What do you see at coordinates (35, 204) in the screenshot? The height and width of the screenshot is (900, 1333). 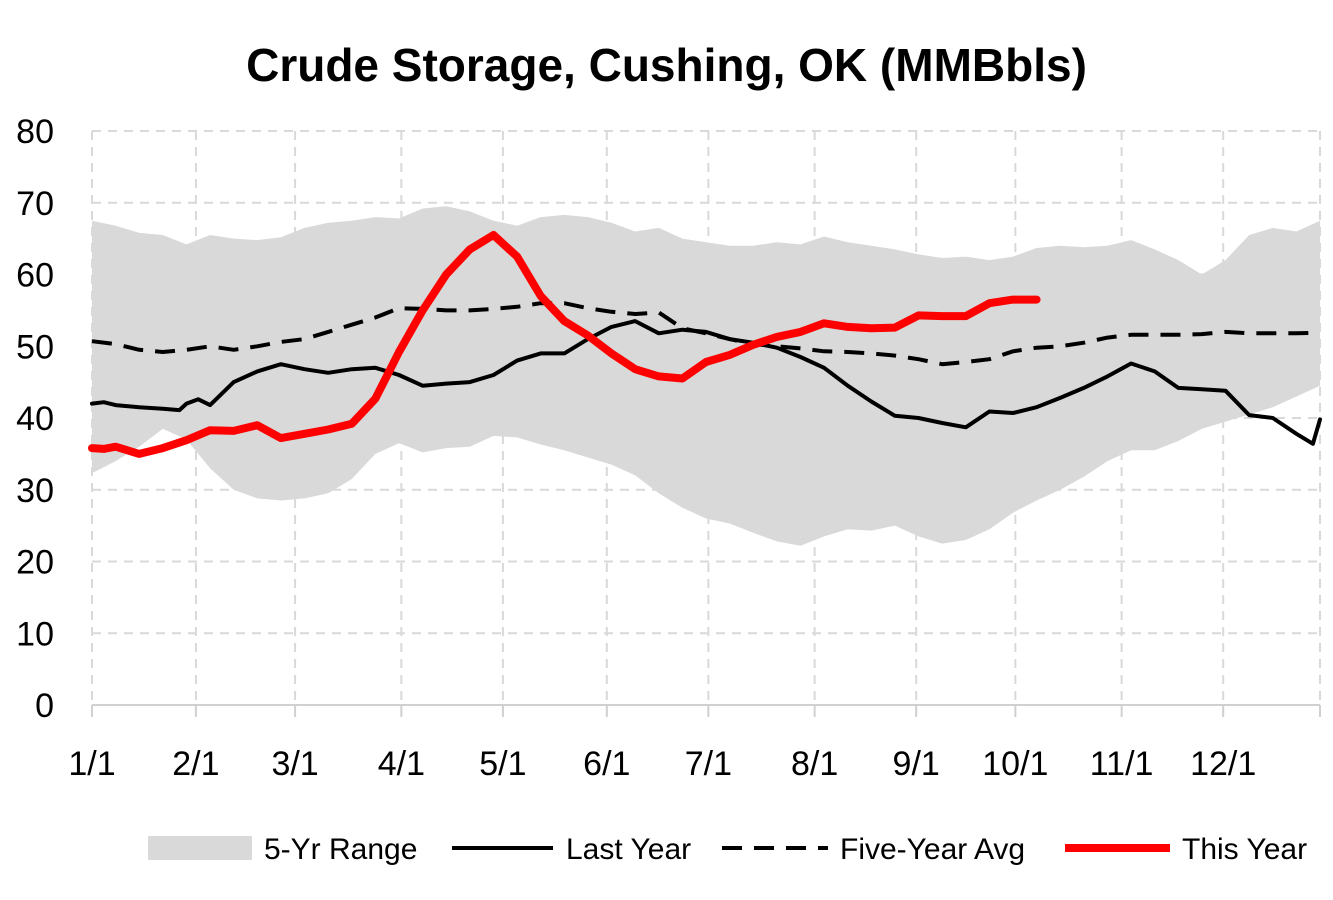 I see `y-tick-label: 70` at bounding box center [35, 204].